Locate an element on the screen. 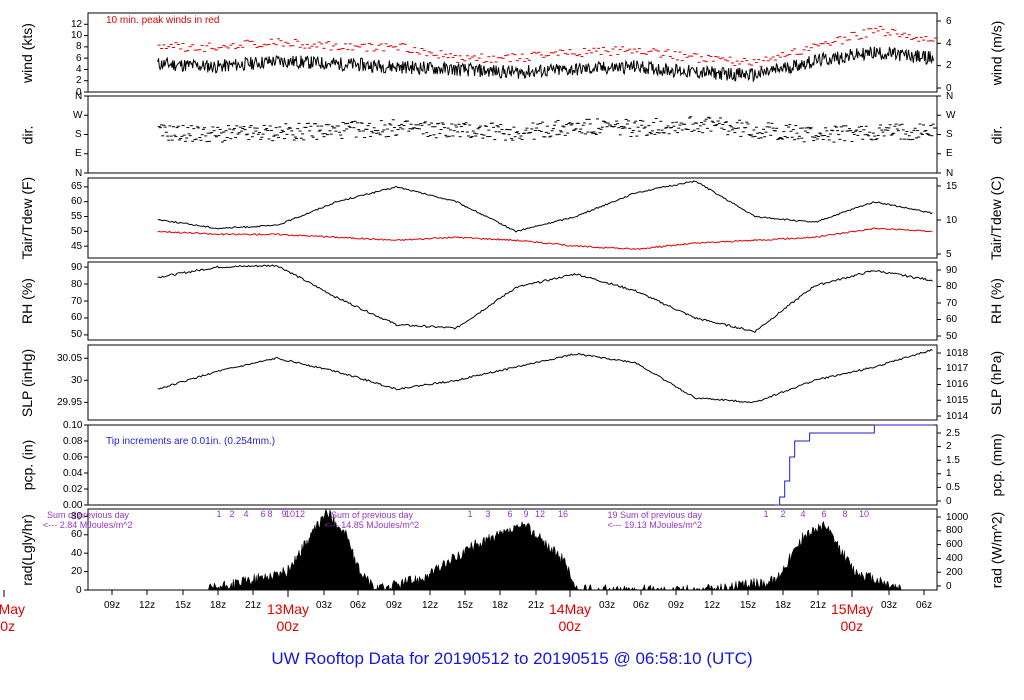 The image size is (1024, 700). y-tick-label: 4 is located at coordinates (79, 69).